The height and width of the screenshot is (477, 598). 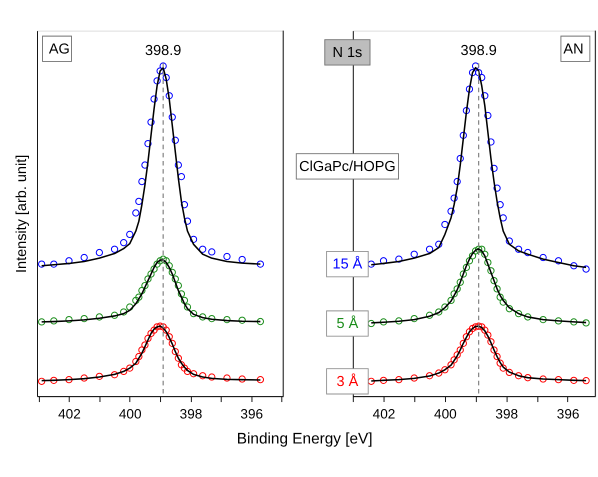 I want to click on x-tick-label: 396, so click(x=568, y=414).